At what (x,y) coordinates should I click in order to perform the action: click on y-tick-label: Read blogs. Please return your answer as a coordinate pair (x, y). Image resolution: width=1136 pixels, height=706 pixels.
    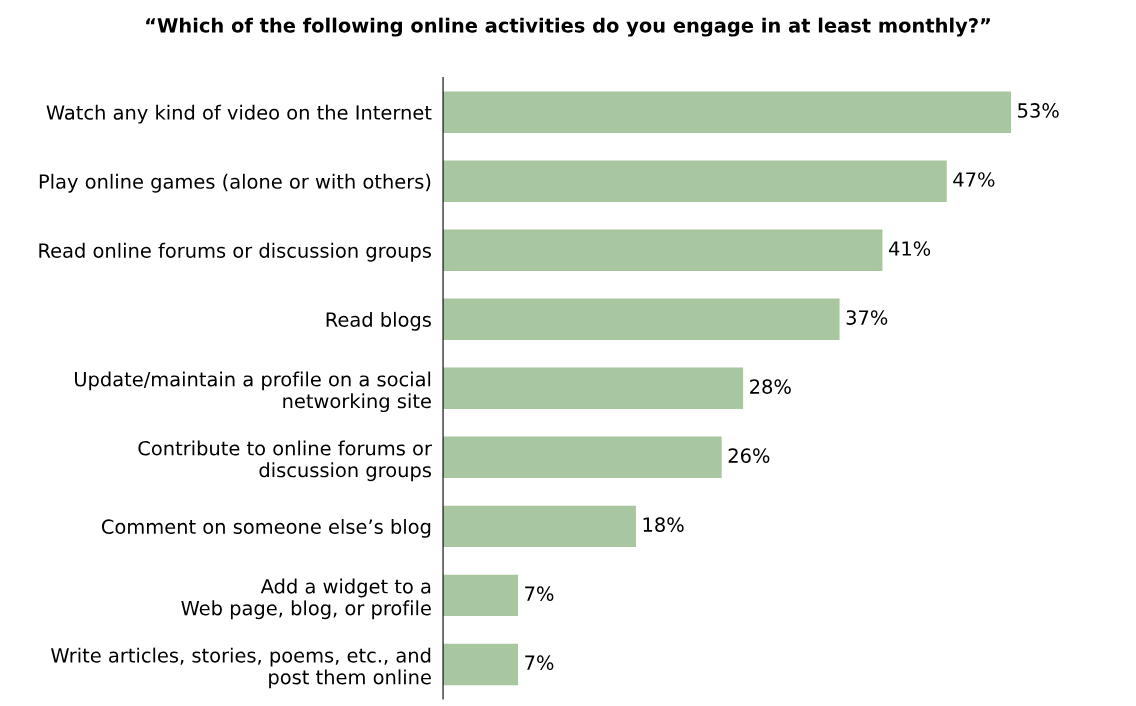
    Looking at the image, I should click on (378, 321).